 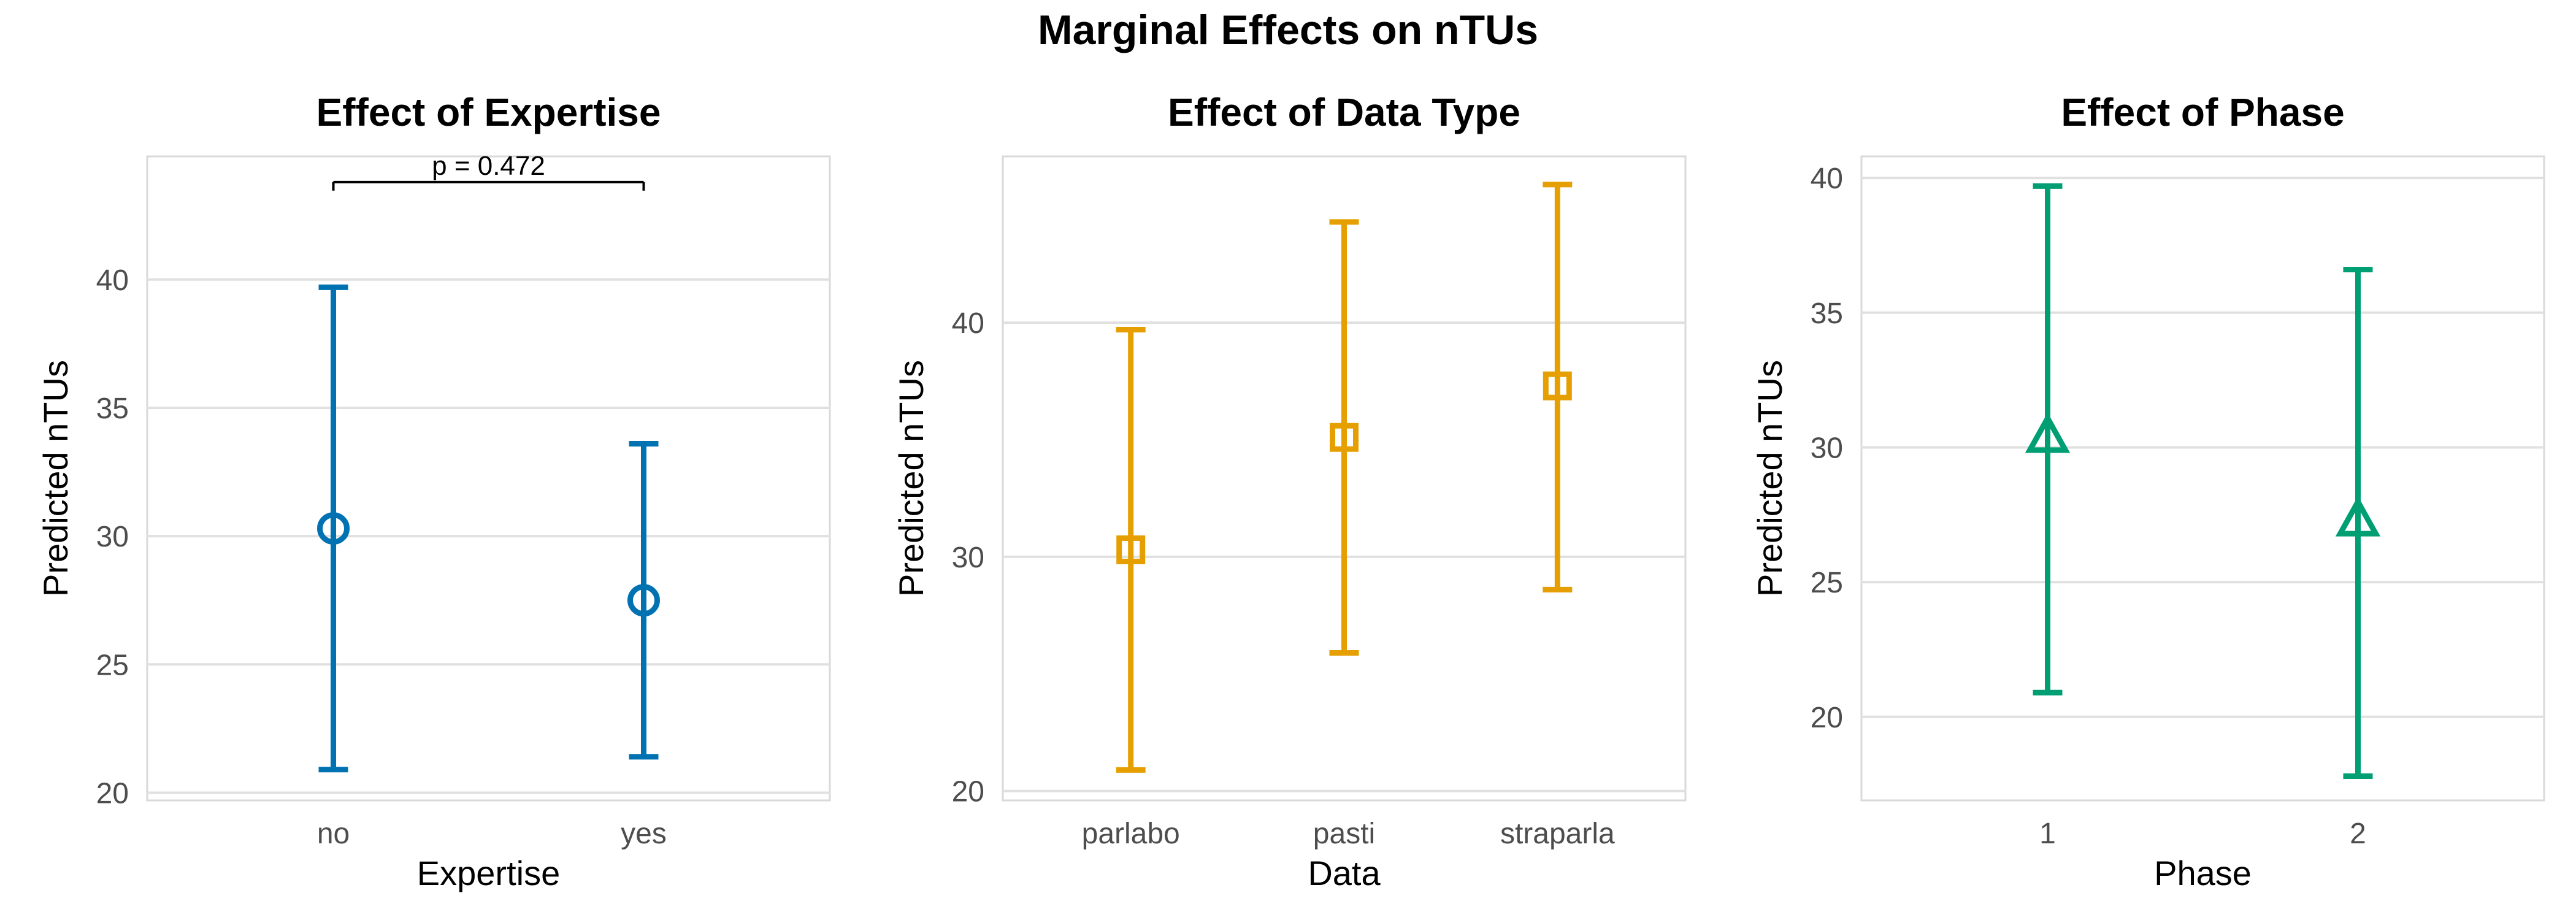 What do you see at coordinates (1288, 30) in the screenshot?
I see `figure-title: Marginal Effects on nTUs` at bounding box center [1288, 30].